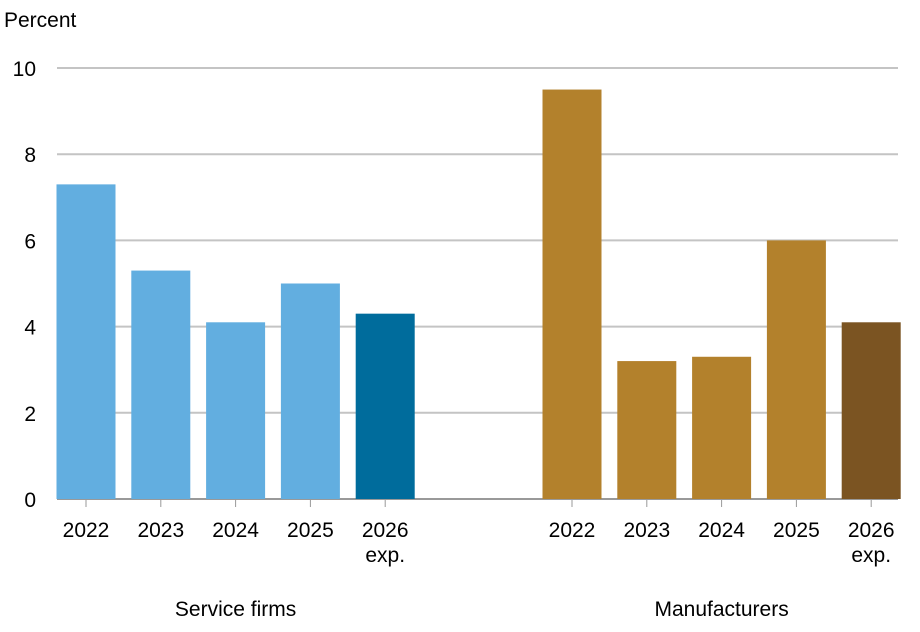 The height and width of the screenshot is (632, 920). Describe the element at coordinates (30, 155) in the screenshot. I see `y-tick-label: 8` at that location.